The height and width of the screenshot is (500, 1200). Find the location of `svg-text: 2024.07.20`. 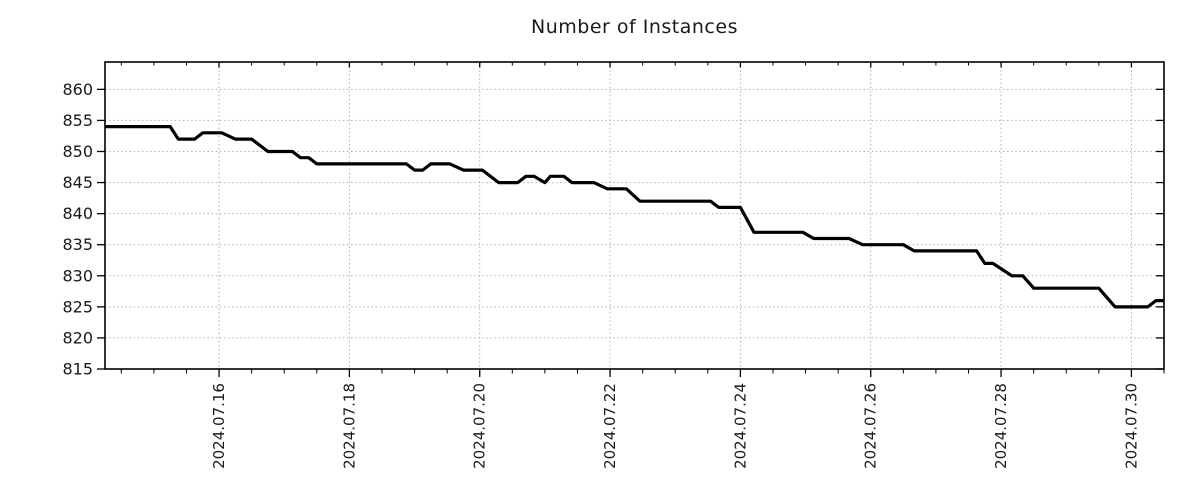

svg-text: 2024.07.20 is located at coordinates (480, 426).